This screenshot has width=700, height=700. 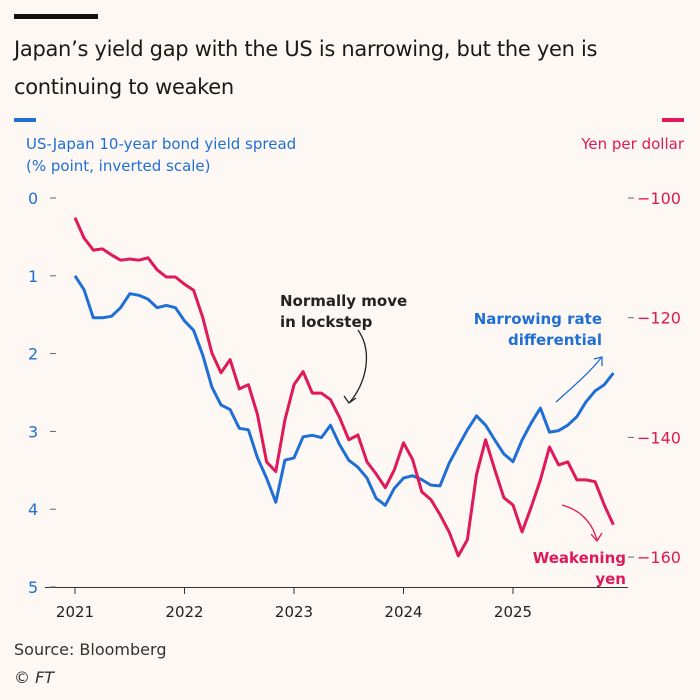 I want to click on x-tick-label: 2022, so click(x=184, y=612).